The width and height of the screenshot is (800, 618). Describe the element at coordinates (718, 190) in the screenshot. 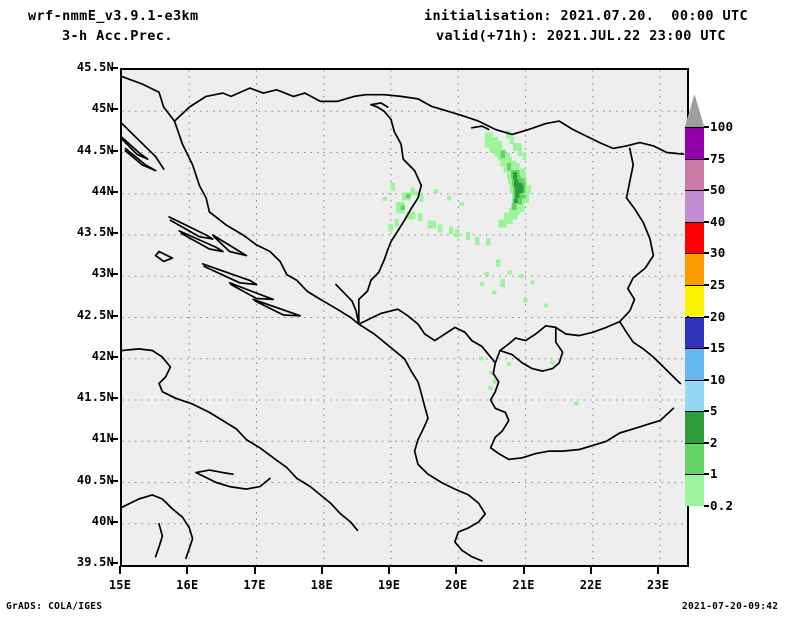

I see `colorbar-label: 50` at that location.